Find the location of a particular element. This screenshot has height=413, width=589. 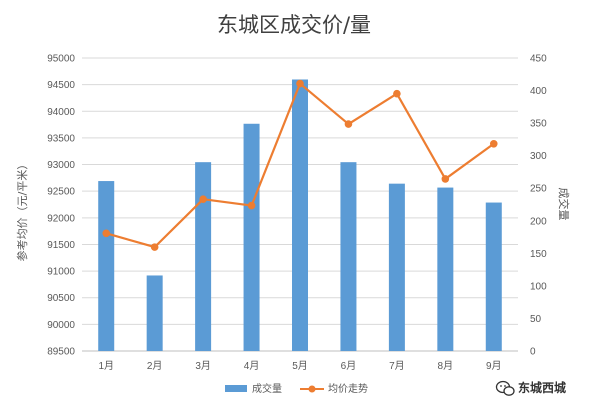

x-tick-label: 9月 is located at coordinates (494, 366).